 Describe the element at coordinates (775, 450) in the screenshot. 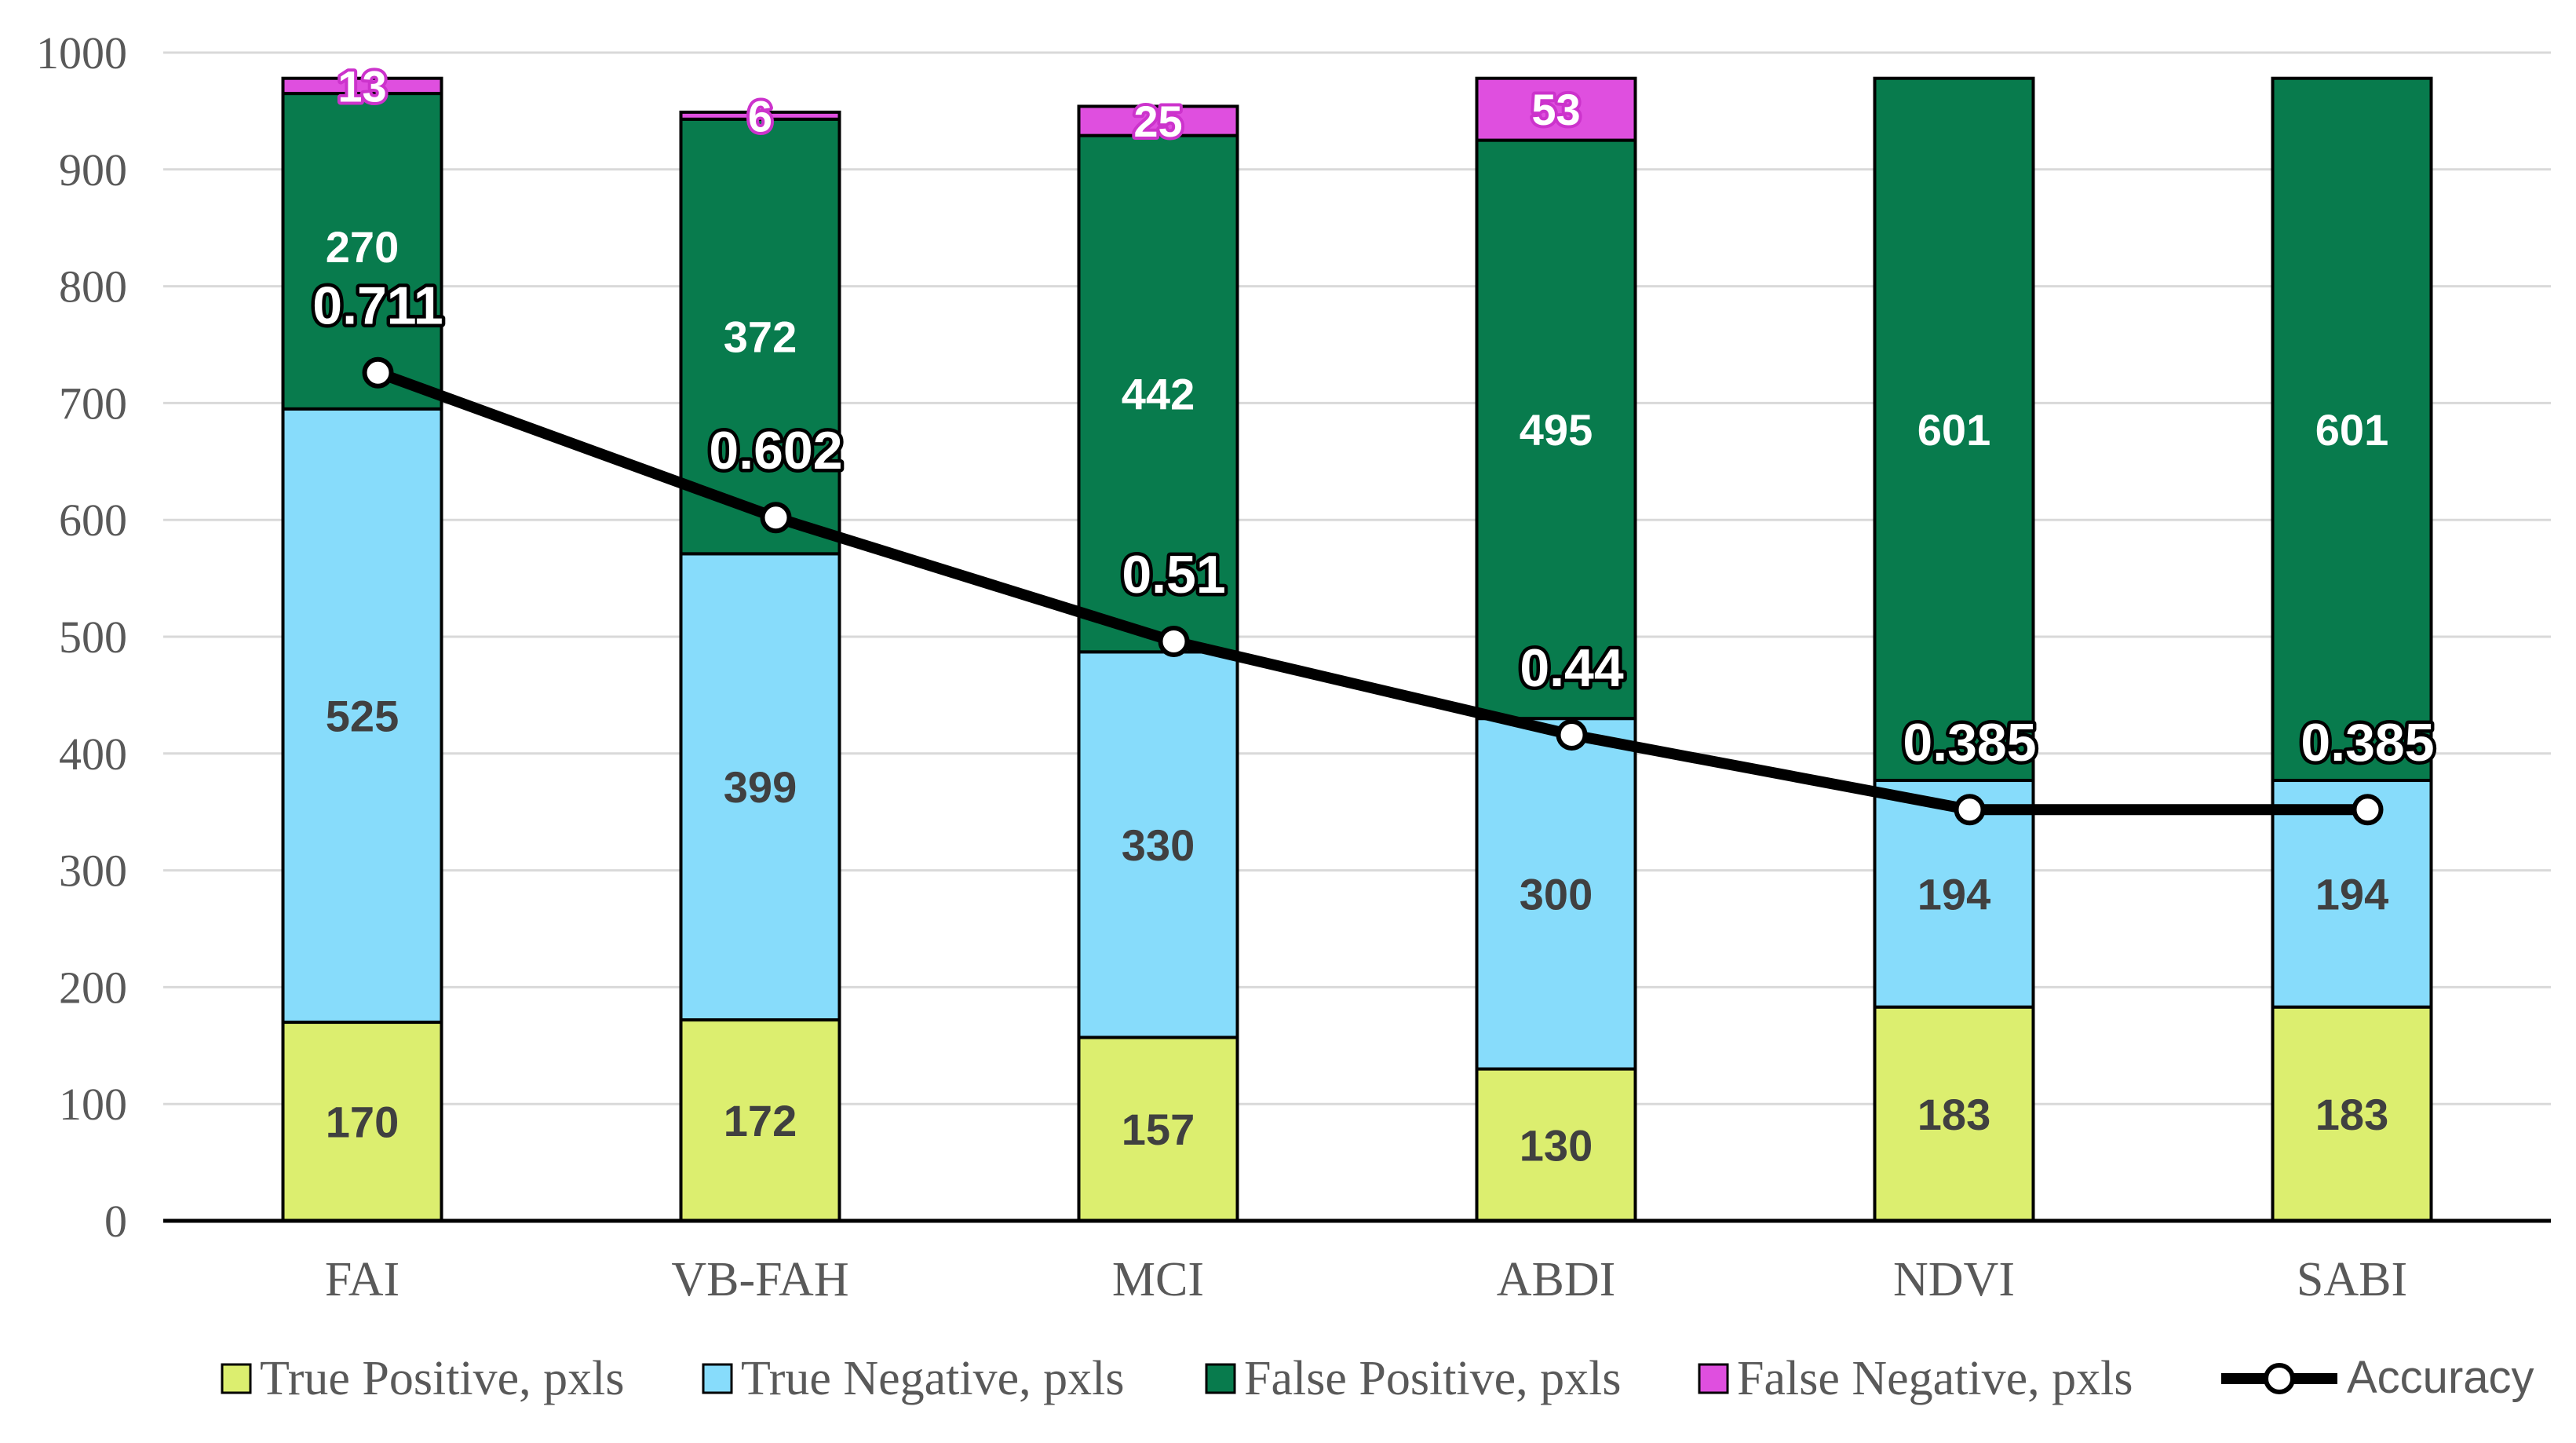

I see `accuracy-data-label: 0.602` at that location.